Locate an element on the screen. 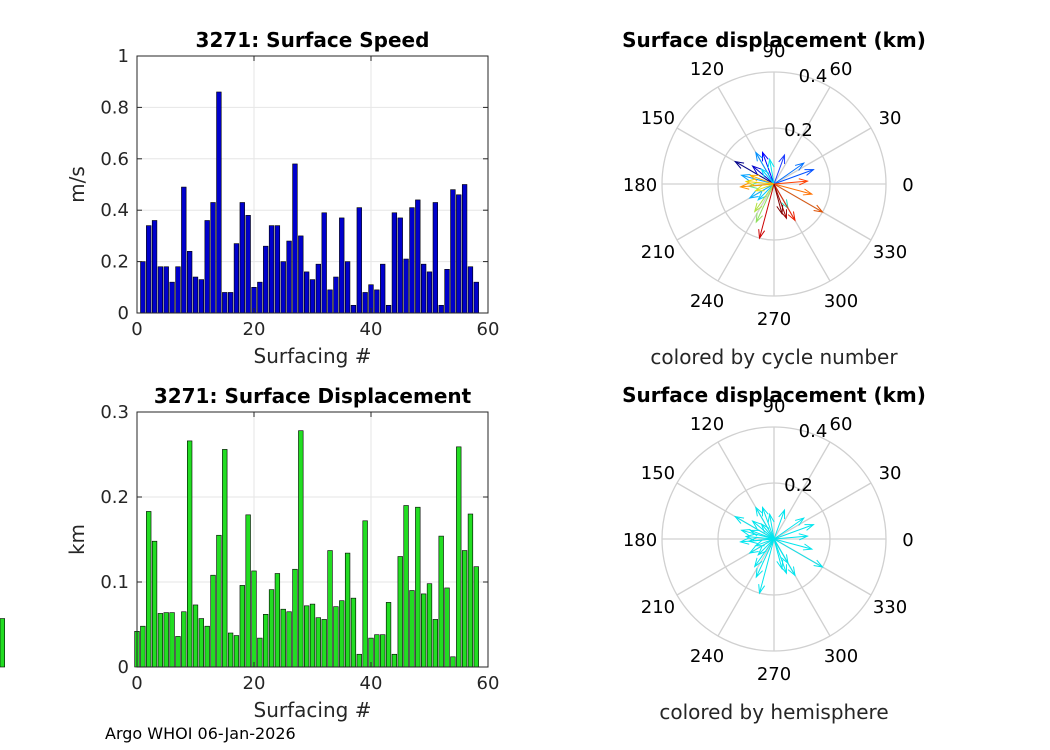 The width and height of the screenshot is (1050, 750). rose-cycle-angle-label: 120 is located at coordinates (707, 69).